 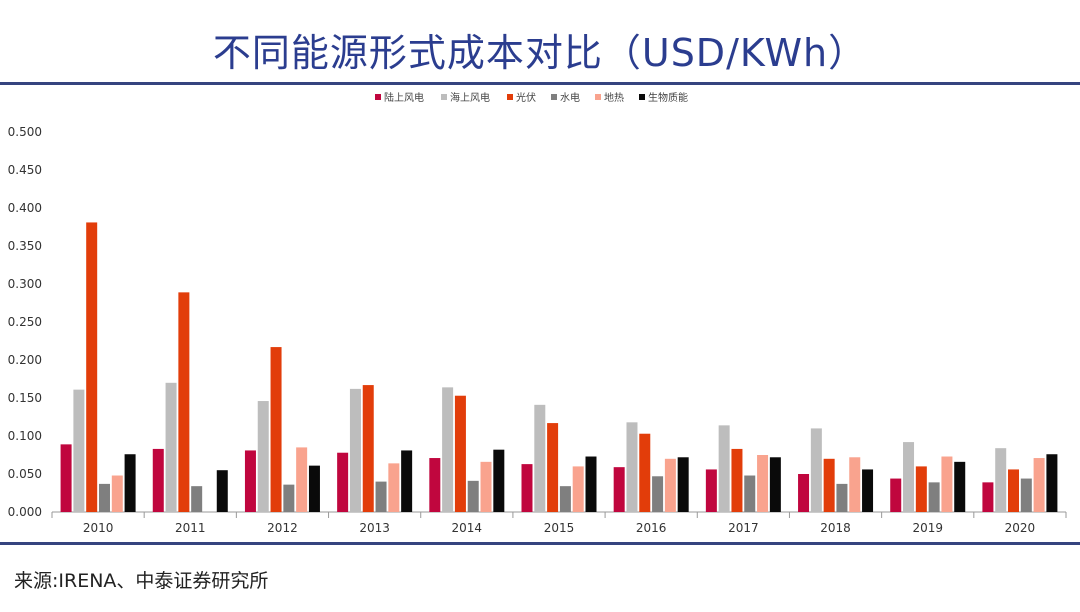 What do you see at coordinates (25, 132) in the screenshot?
I see `y-tick-label: 0.500` at bounding box center [25, 132].